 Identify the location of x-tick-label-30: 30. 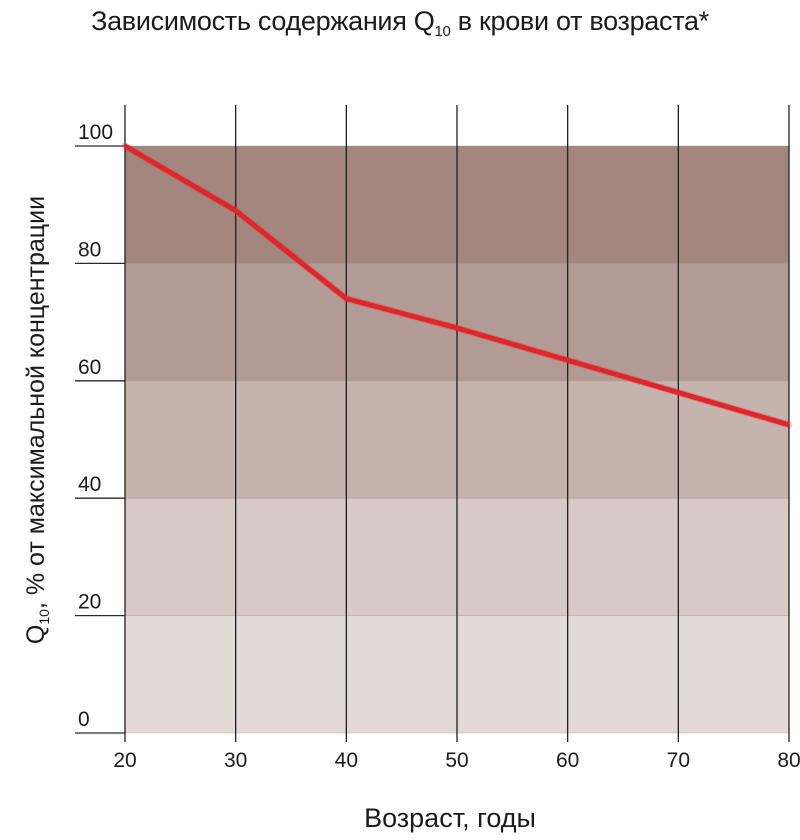
(235, 760).